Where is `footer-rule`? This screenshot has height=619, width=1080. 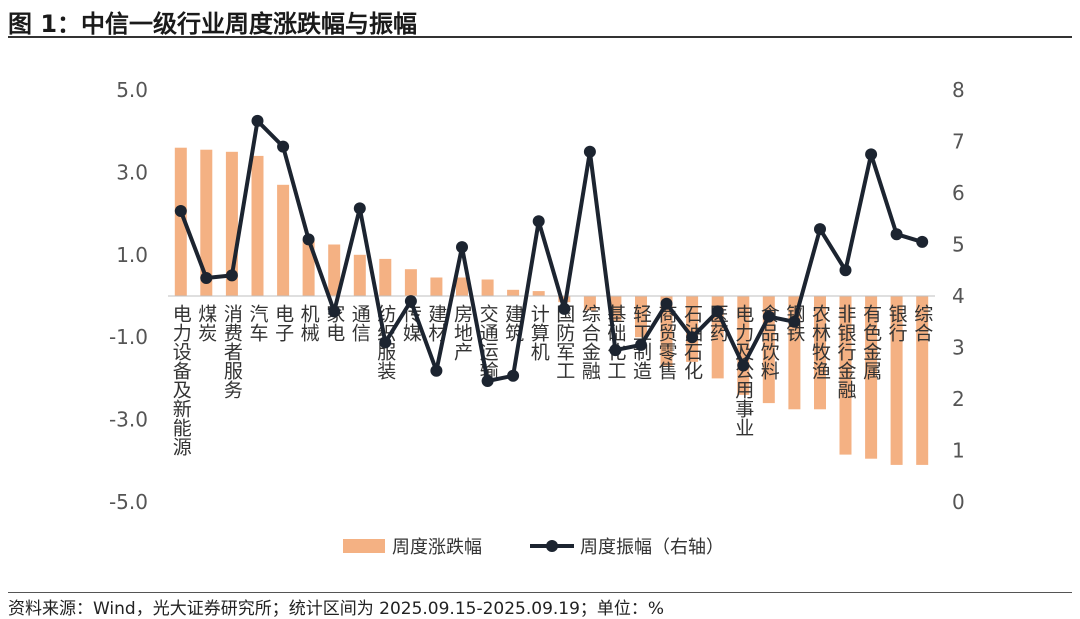 footer-rule is located at coordinates (540, 592).